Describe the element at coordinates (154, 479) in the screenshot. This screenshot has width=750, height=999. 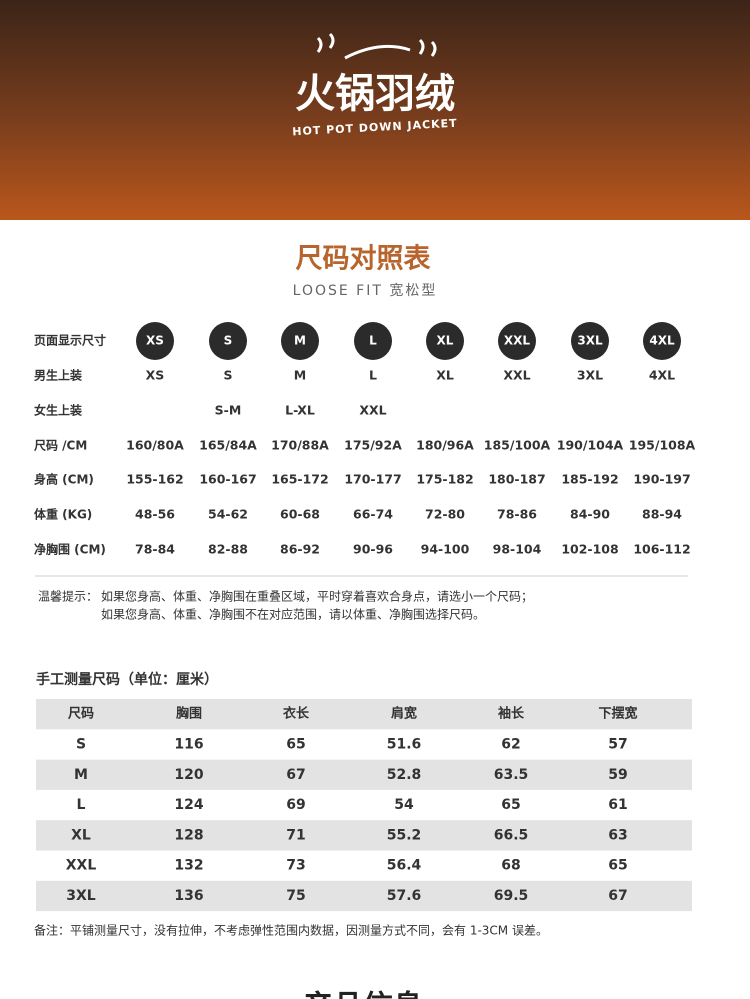
I see `cell: 155-162` at that location.